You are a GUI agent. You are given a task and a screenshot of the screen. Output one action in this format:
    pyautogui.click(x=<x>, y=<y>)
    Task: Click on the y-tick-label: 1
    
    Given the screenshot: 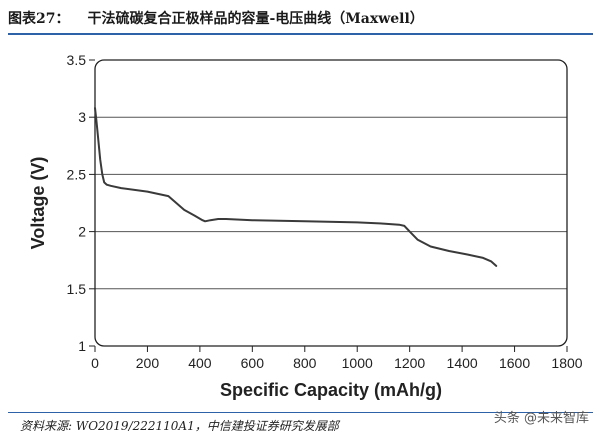 What is the action you would take?
    pyautogui.click(x=82, y=346)
    